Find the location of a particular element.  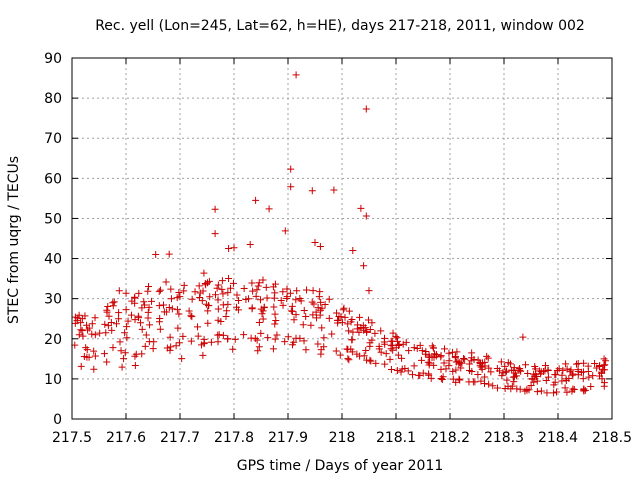

y-tick-label: 70 is located at coordinates (53, 139).